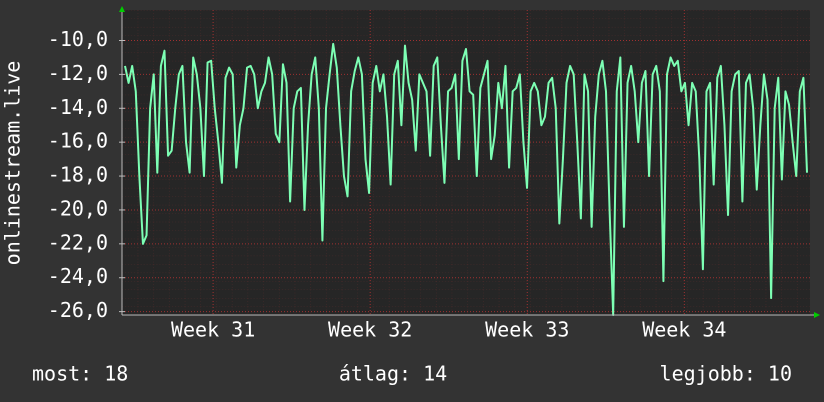 The width and height of the screenshot is (824, 402). Describe the element at coordinates (370, 330) in the screenshot. I see `x-tick-label: Week 32` at that location.